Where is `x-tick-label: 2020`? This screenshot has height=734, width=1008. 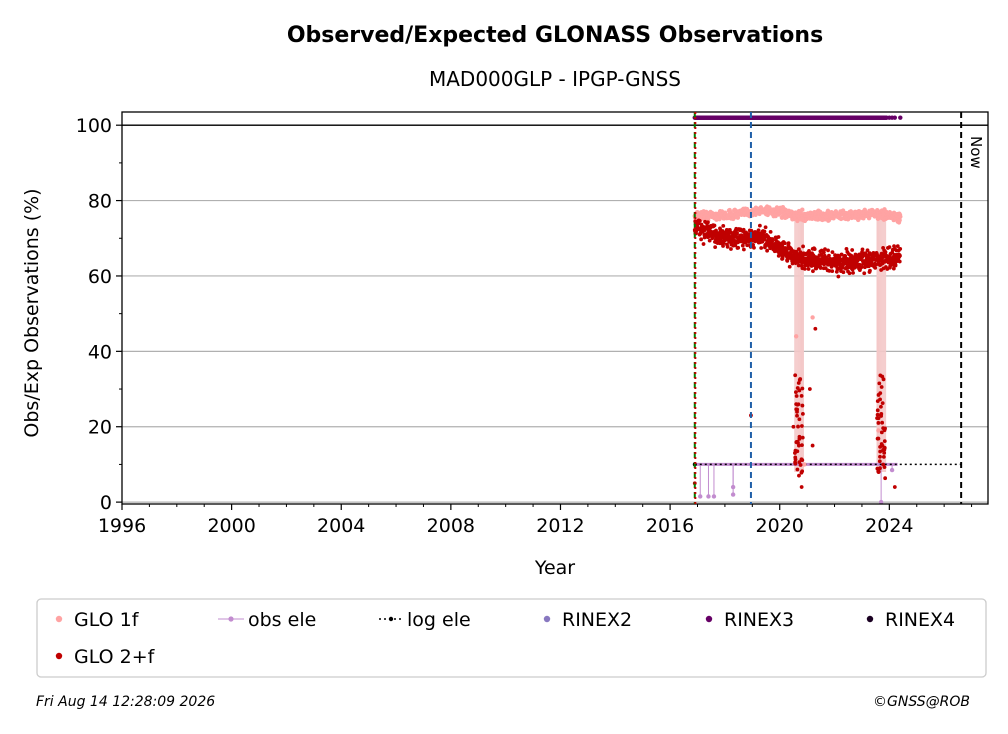 x-tick-label: 2020 is located at coordinates (780, 526).